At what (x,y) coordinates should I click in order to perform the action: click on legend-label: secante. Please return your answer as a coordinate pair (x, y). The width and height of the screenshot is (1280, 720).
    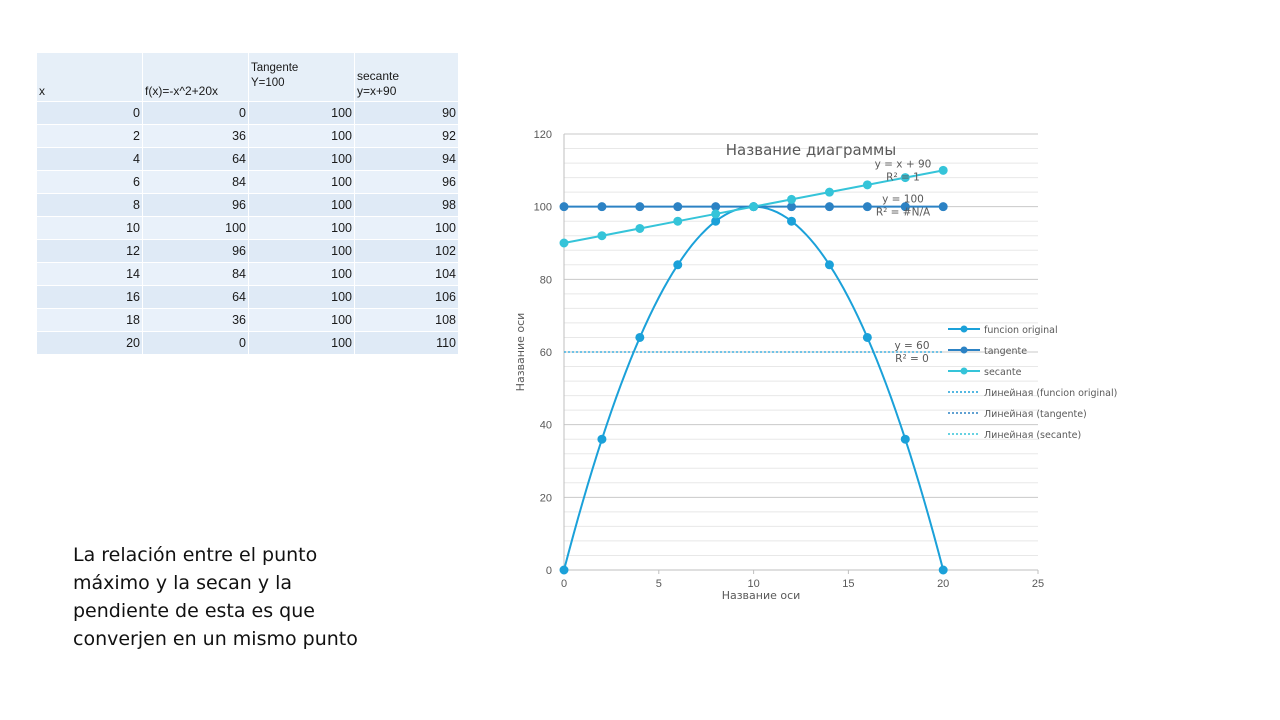
    Looking at the image, I should click on (1003, 372).